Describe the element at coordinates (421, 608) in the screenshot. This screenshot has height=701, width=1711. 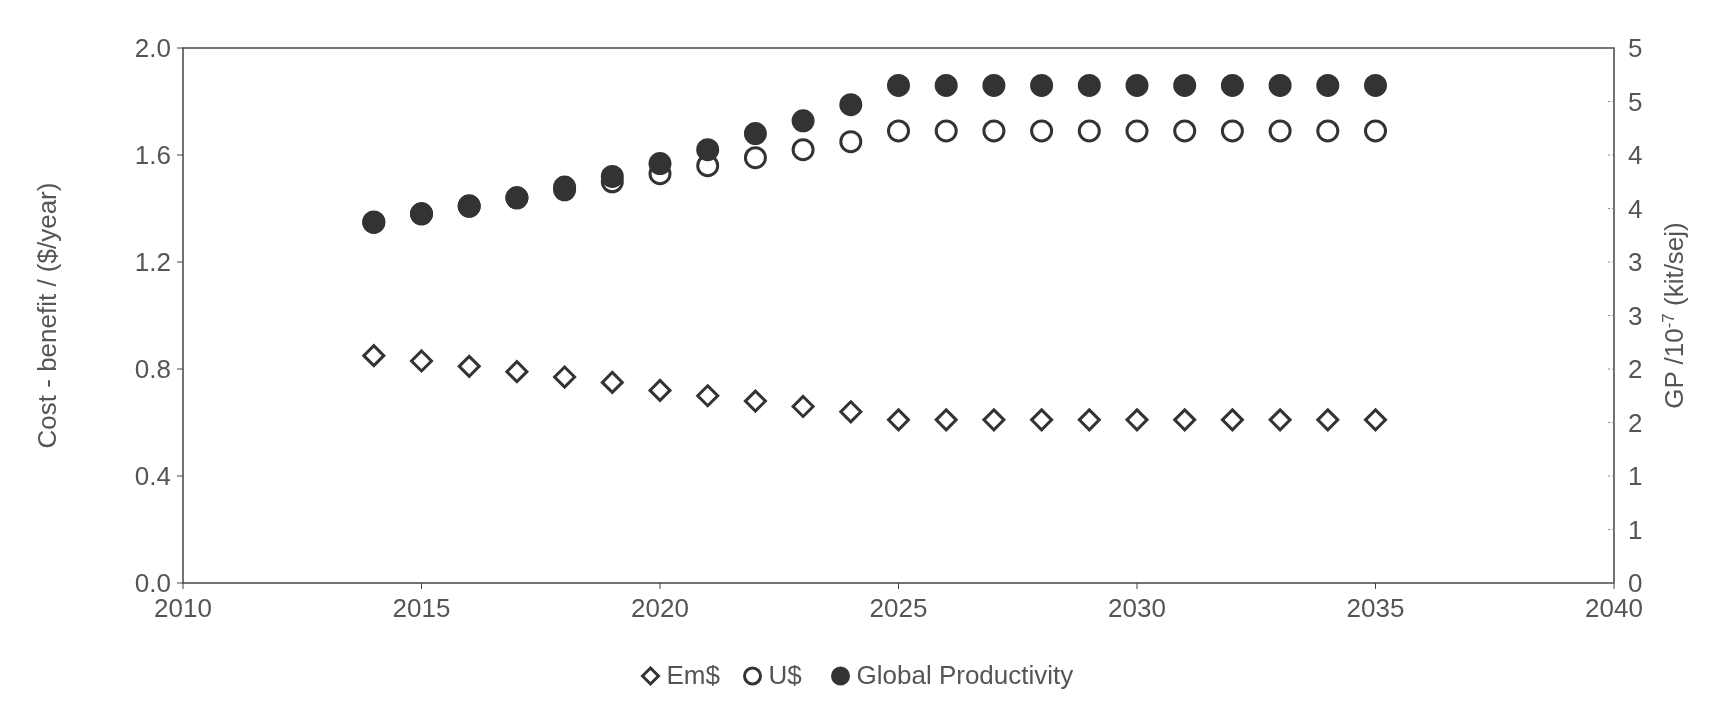
I see `x-tick-label: 2015` at that location.